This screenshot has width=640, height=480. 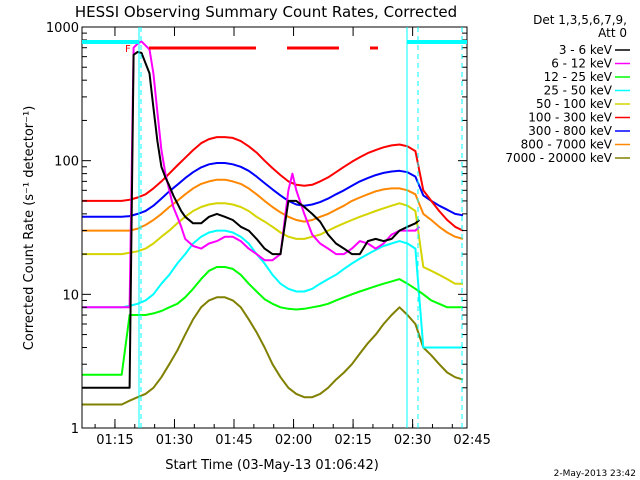 What do you see at coordinates (570, 118) in the screenshot?
I see `legend-label: 100 - 300 keV` at bounding box center [570, 118].